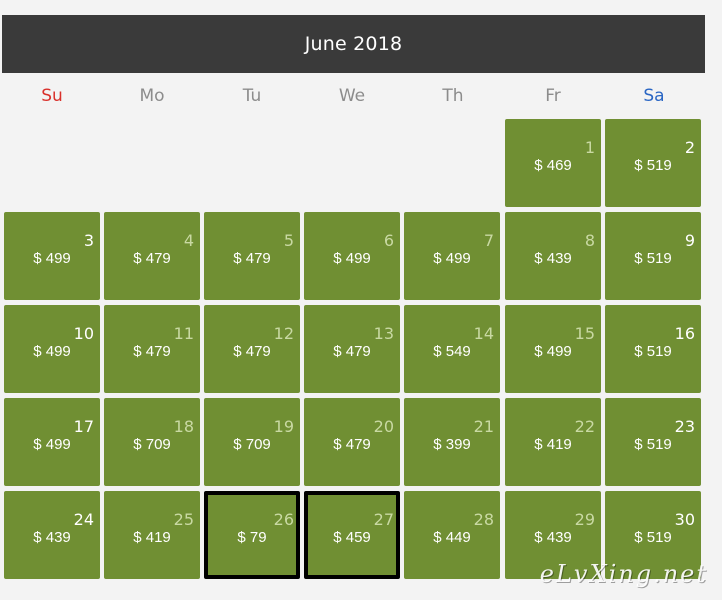 The width and height of the screenshot is (722, 600). I want to click on day-number: 1, so click(589, 147).